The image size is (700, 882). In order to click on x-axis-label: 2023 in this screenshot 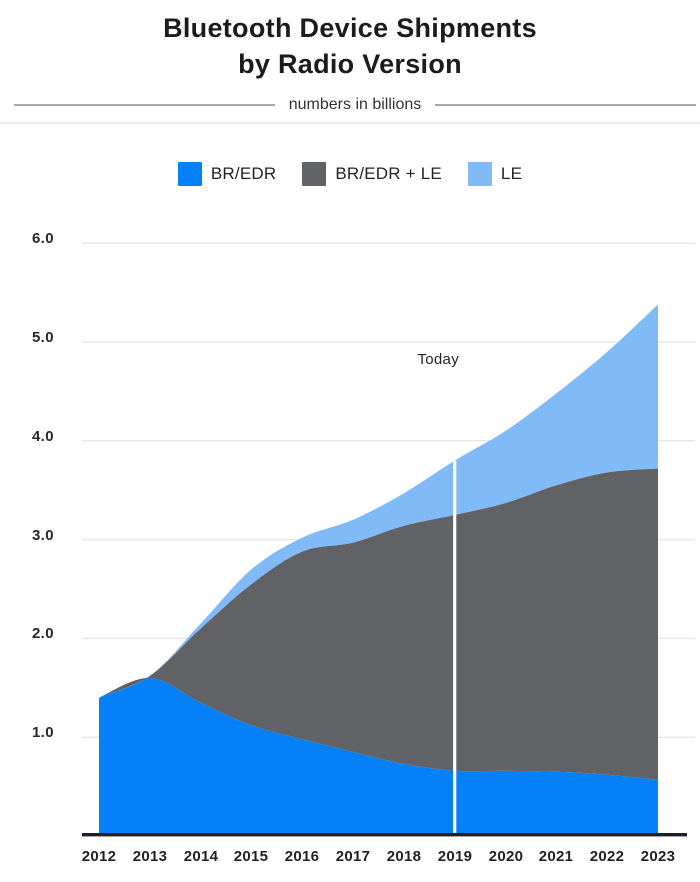, I will do `click(658, 856)`.